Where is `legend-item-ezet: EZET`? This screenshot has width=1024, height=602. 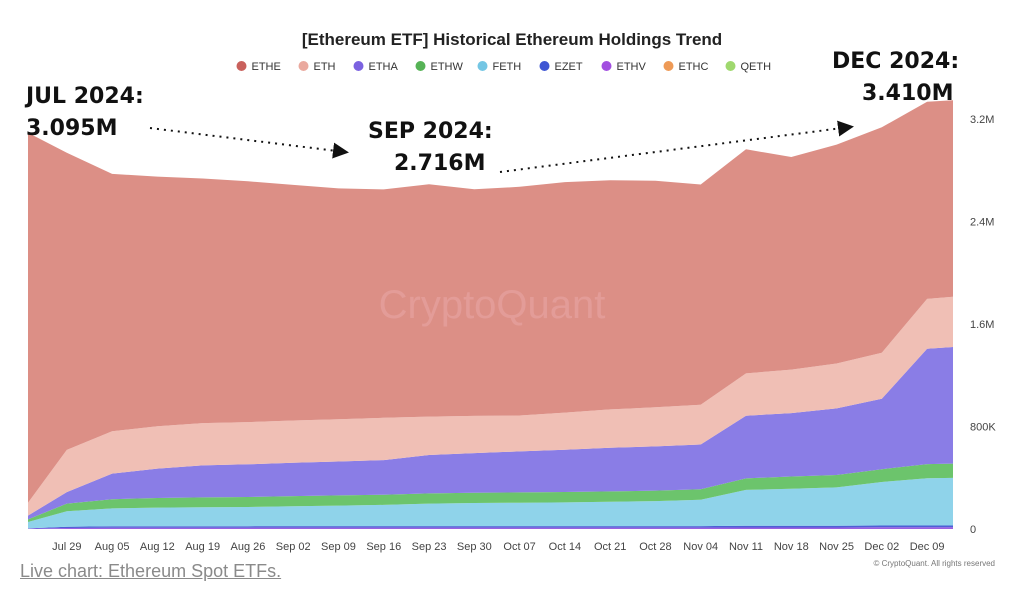
legend-item-ezet: EZET is located at coordinates (561, 67).